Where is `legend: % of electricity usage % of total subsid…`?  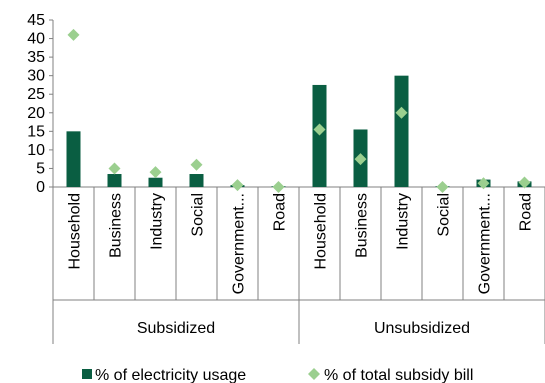 legend: % of electricity usage % of total subsid… is located at coordinates (277, 375).